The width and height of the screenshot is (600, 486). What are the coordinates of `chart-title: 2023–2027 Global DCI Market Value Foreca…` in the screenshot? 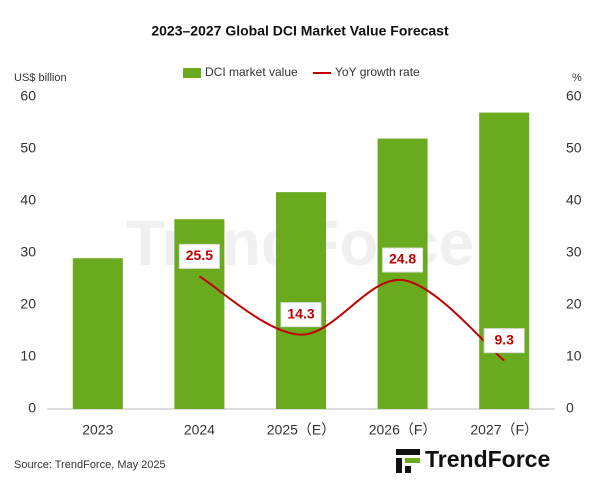 It's located at (300, 31).